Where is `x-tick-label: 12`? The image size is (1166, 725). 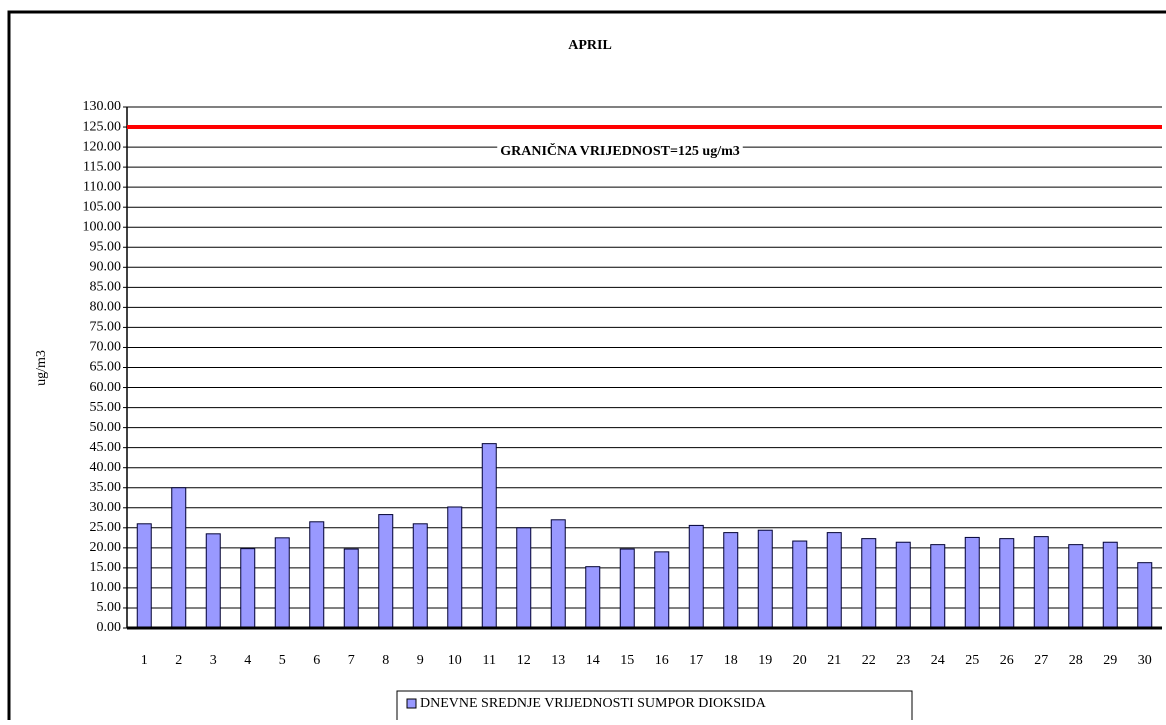 x-tick-label: 12 is located at coordinates (524, 660).